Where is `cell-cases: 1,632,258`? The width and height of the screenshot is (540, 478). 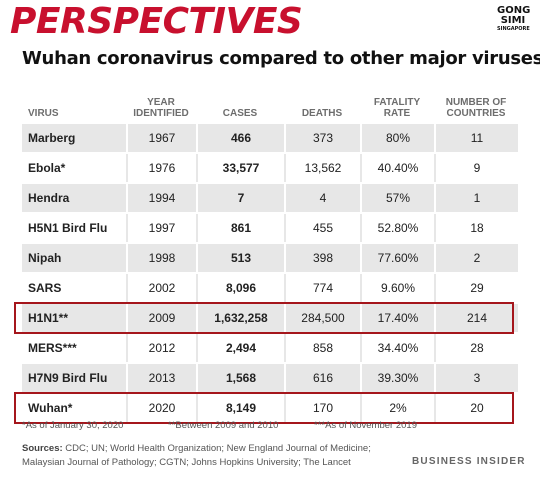 cell-cases: 1,632,258 is located at coordinates (240, 318).